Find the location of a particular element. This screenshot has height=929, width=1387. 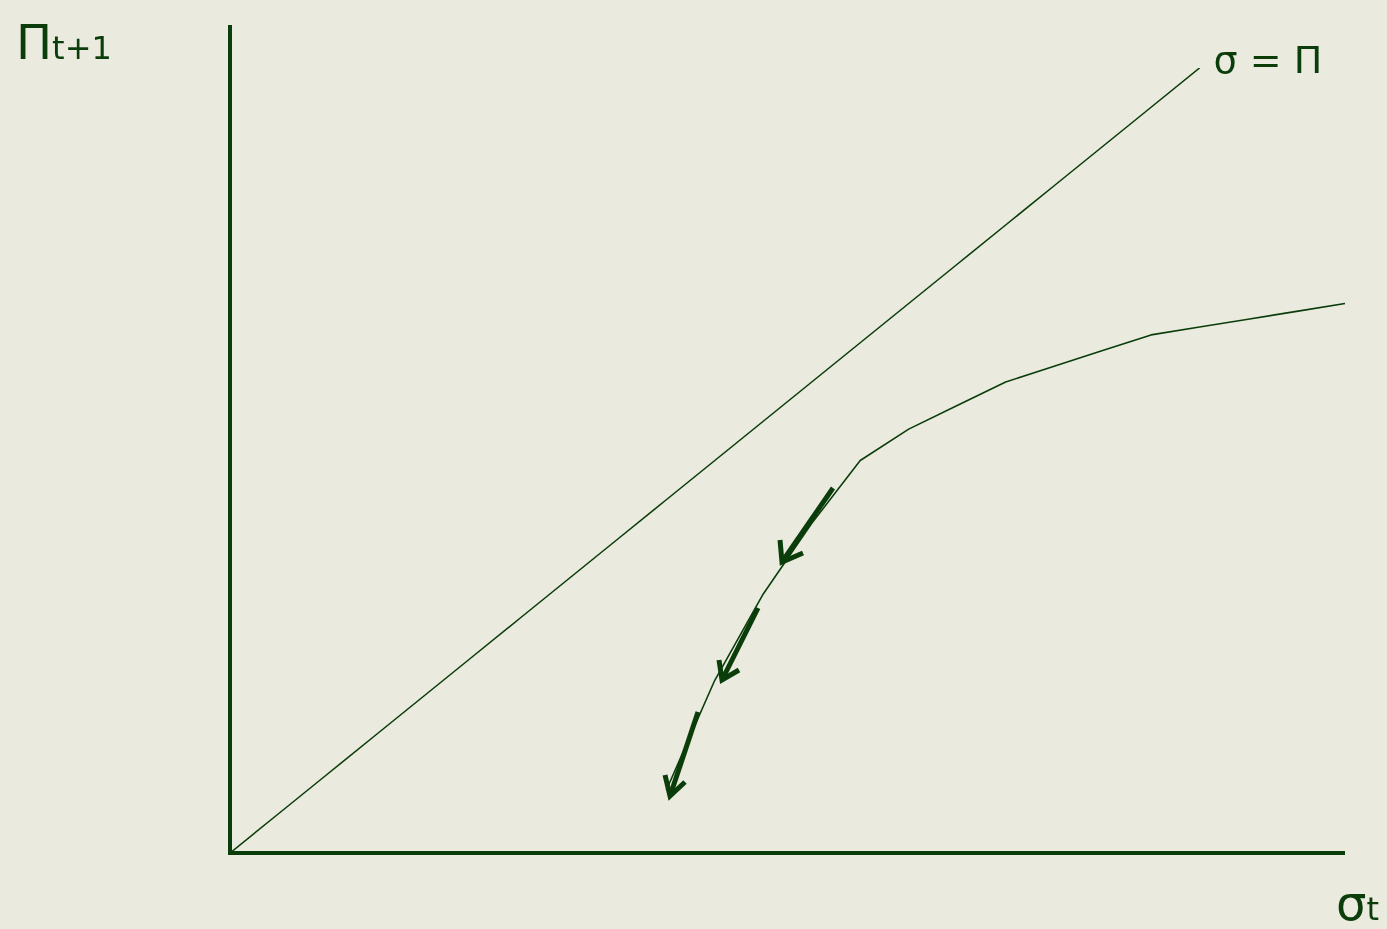

series-label: σ = Π is located at coordinates (1268, 59).